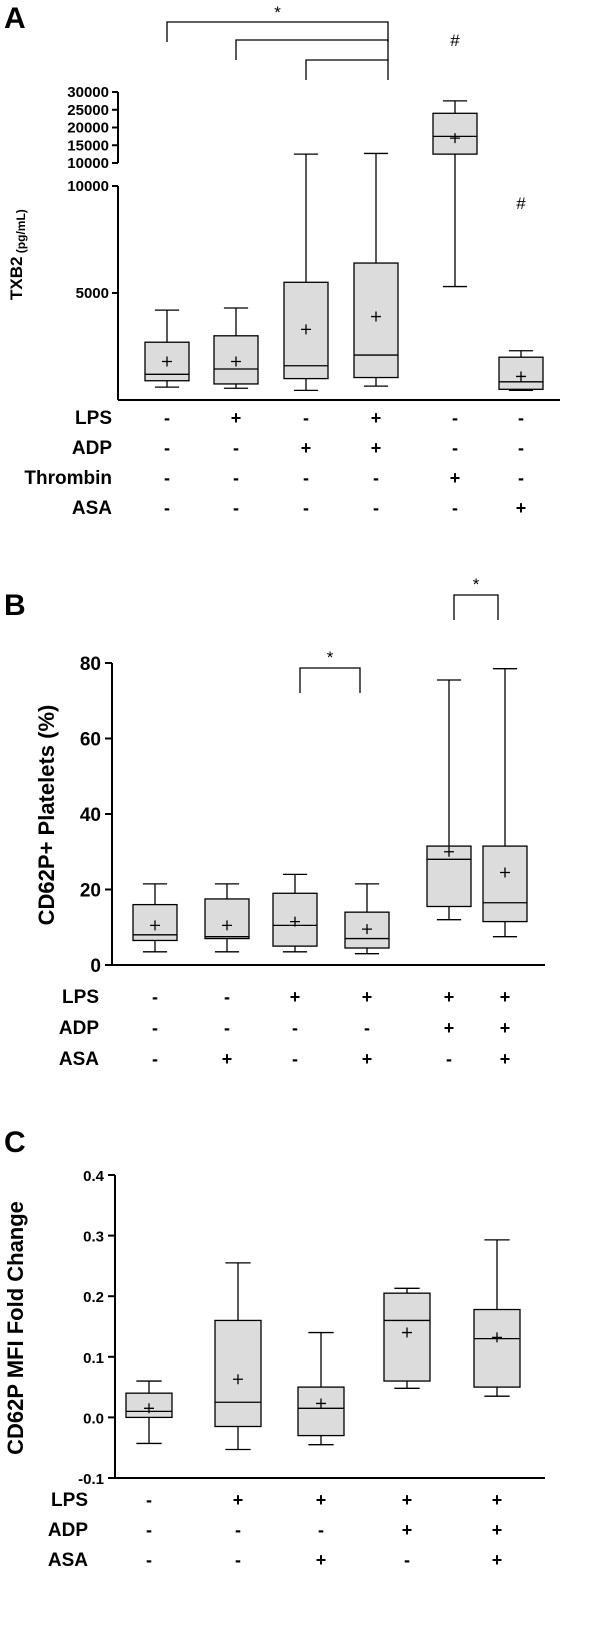  I want to click on panel-b-y-axis-label: CD62P+ Platelets (%), so click(46, 815).